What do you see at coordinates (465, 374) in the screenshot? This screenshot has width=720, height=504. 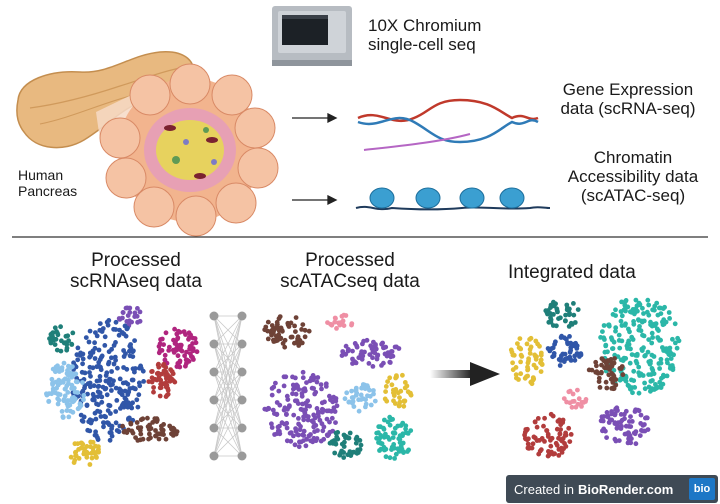 I see `arrow-to-integrated` at bounding box center [465, 374].